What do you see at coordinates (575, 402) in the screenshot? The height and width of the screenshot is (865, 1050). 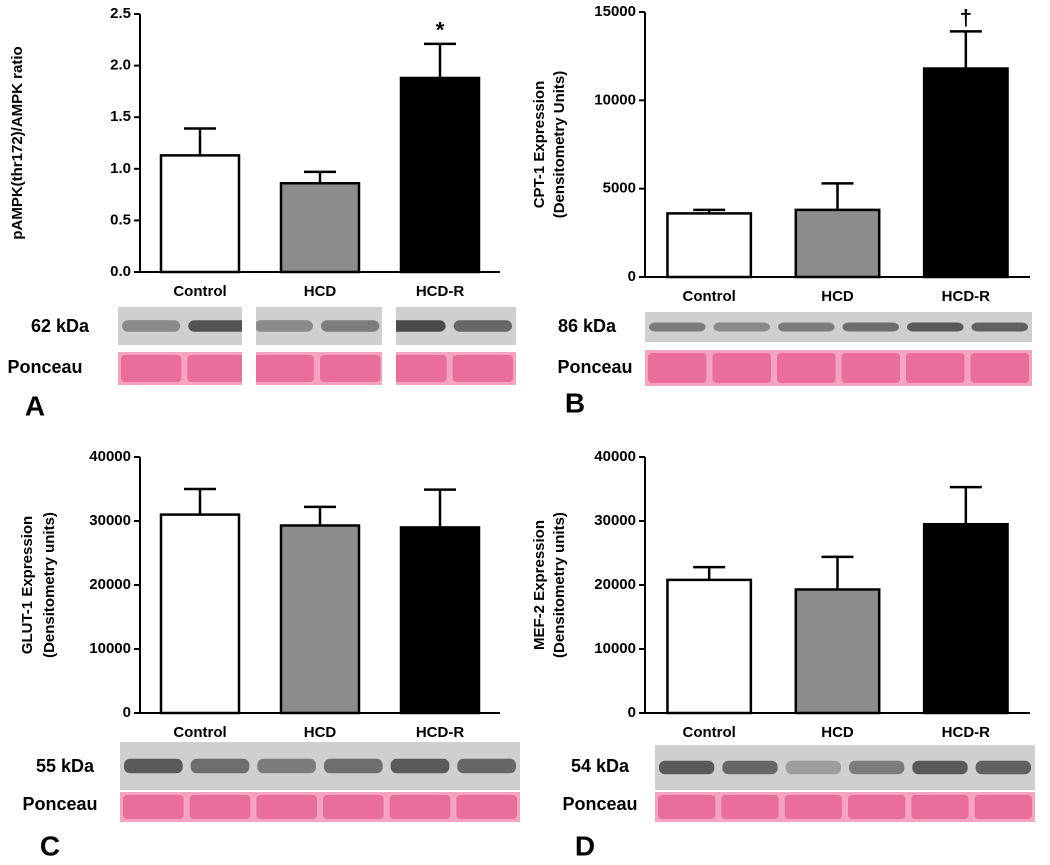 I see `panel-letter: B` at bounding box center [575, 402].